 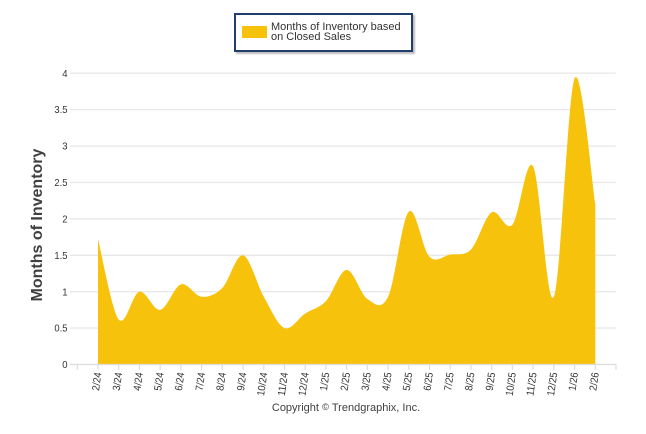 I want to click on svg-text: 12/25, so click(x=552, y=384).